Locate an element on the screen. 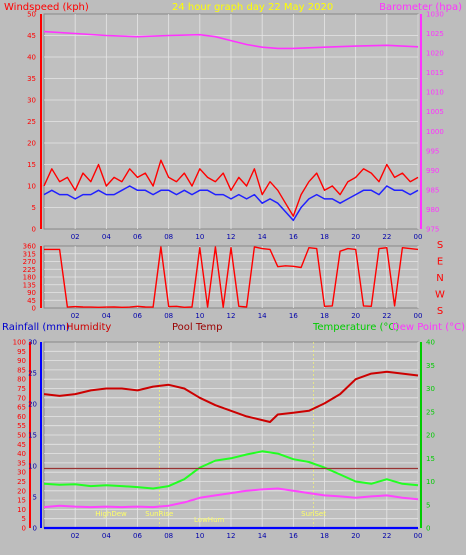 Image resolution: width=466 pixels, height=555 pixels. barometer-y-tick-label: 995 is located at coordinates (432, 151).